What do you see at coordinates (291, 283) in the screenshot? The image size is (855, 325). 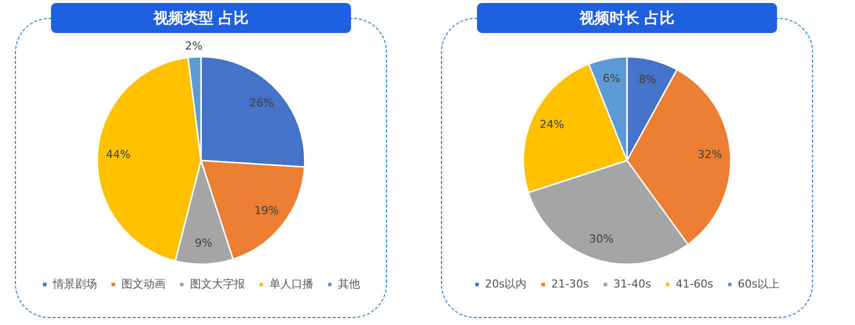 I see `legend-label: 单人口播` at bounding box center [291, 283].